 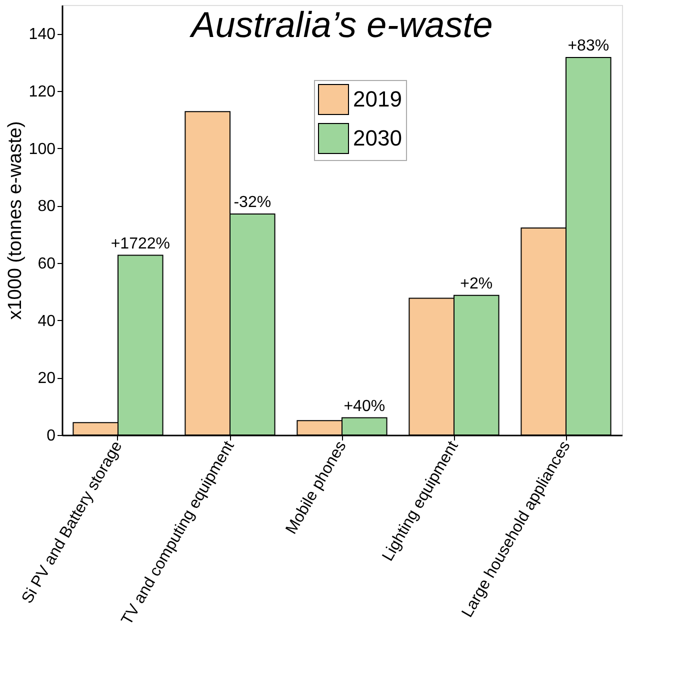 What do you see at coordinates (47, 264) in the screenshot?
I see `y-tick-label: 60` at bounding box center [47, 264].